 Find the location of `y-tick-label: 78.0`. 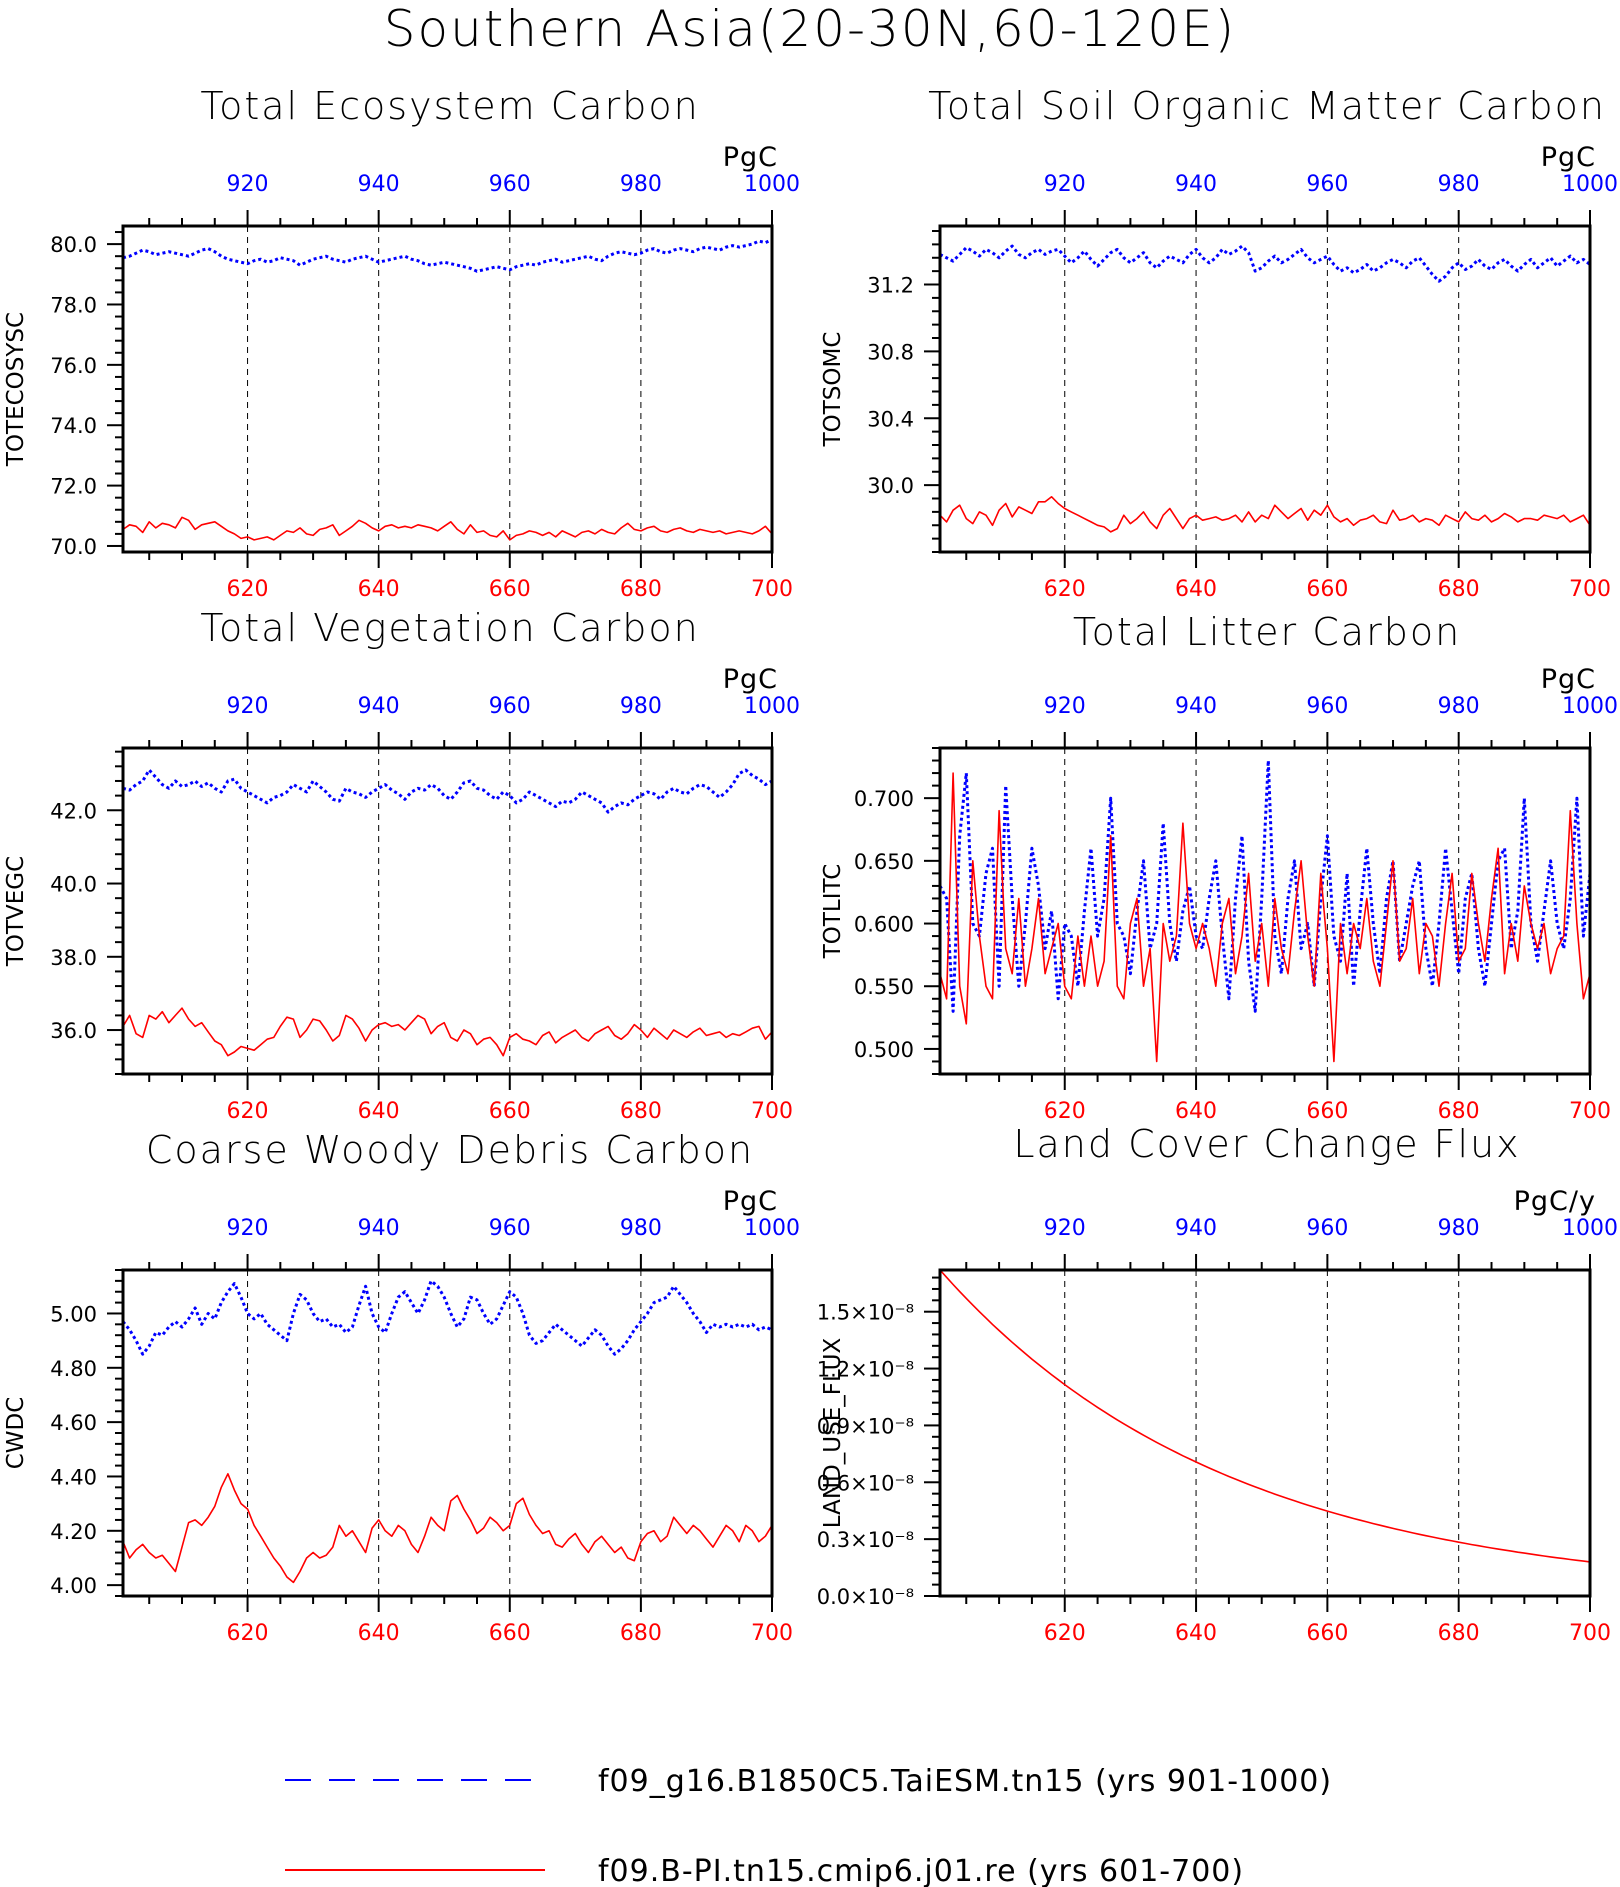

y-tick-label: 78.0 is located at coordinates (73, 305).